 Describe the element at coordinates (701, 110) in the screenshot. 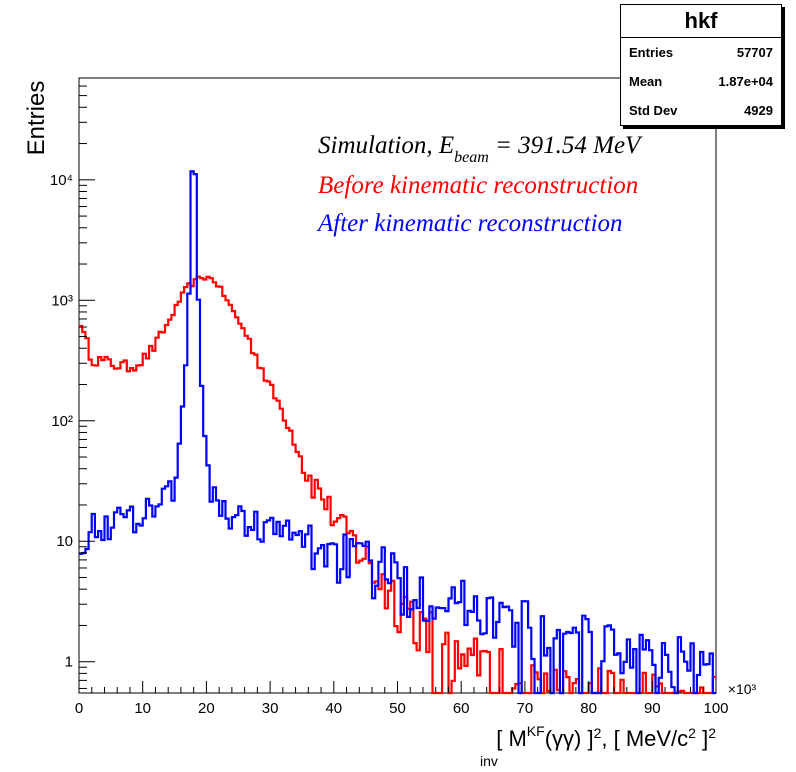

I see `stats-row-stddev: Std Dev 4929` at that location.